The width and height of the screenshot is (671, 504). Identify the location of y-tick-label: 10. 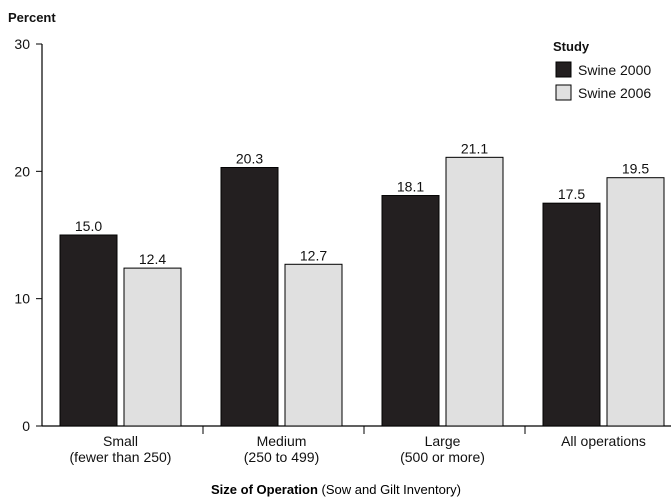
(22, 299).